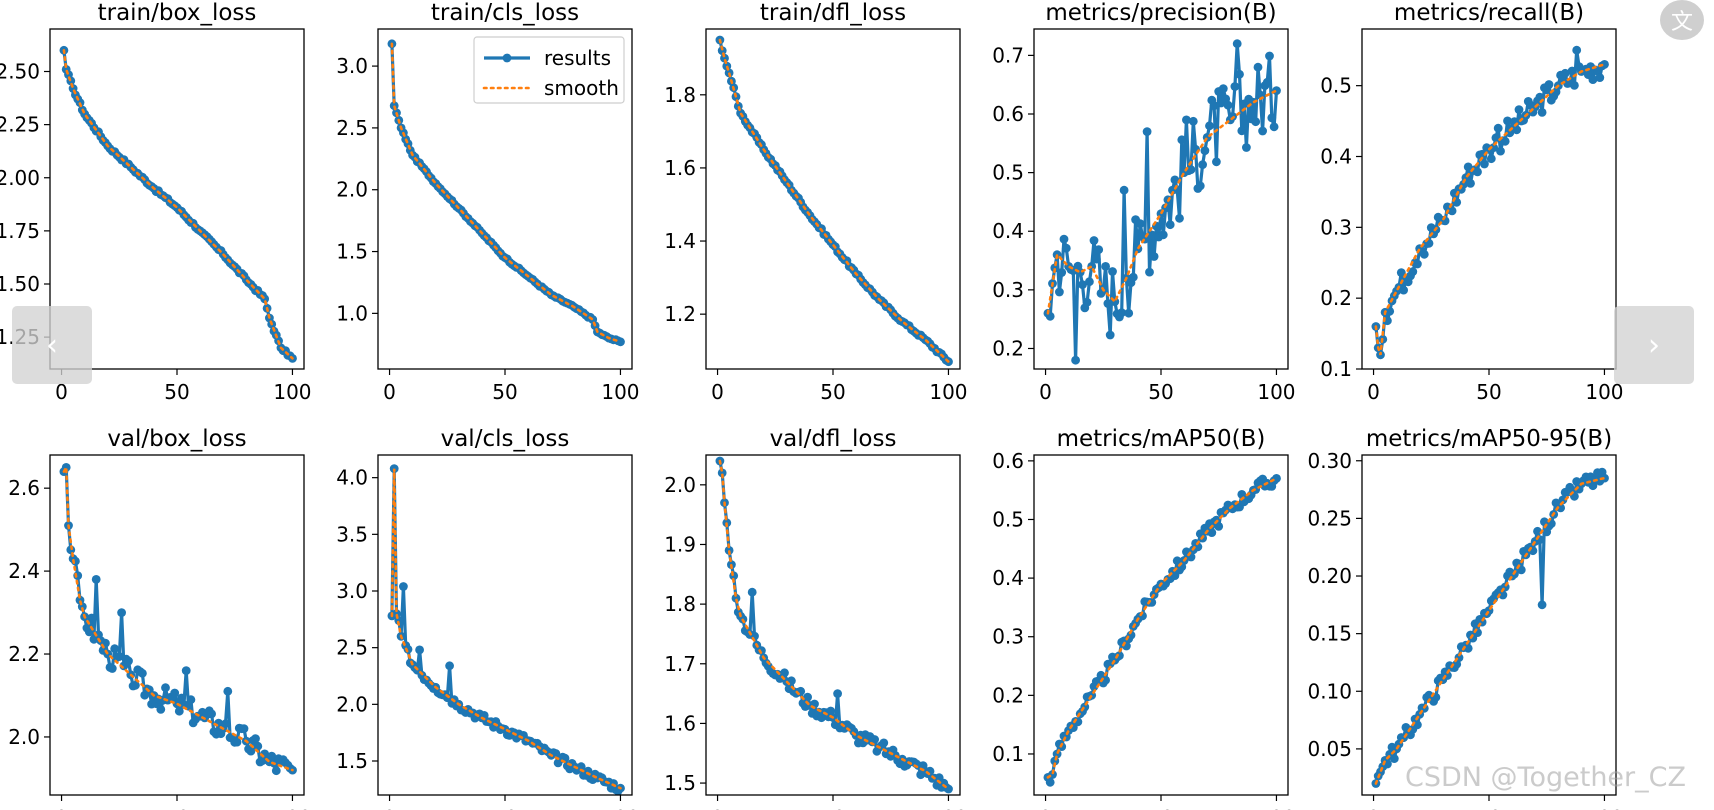  What do you see at coordinates (1336, 369) in the screenshot?
I see `y-tick-label: 0.1` at bounding box center [1336, 369].